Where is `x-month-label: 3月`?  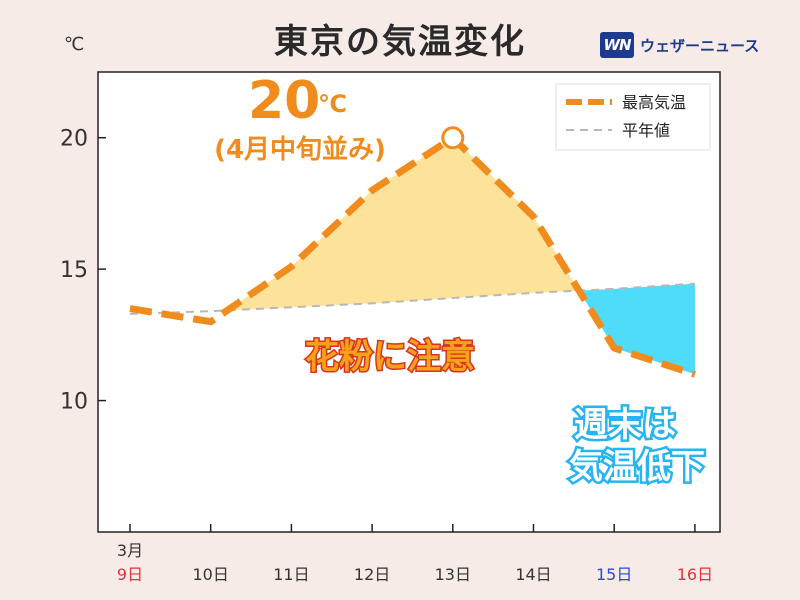 x-month-label: 3月 is located at coordinates (130, 550).